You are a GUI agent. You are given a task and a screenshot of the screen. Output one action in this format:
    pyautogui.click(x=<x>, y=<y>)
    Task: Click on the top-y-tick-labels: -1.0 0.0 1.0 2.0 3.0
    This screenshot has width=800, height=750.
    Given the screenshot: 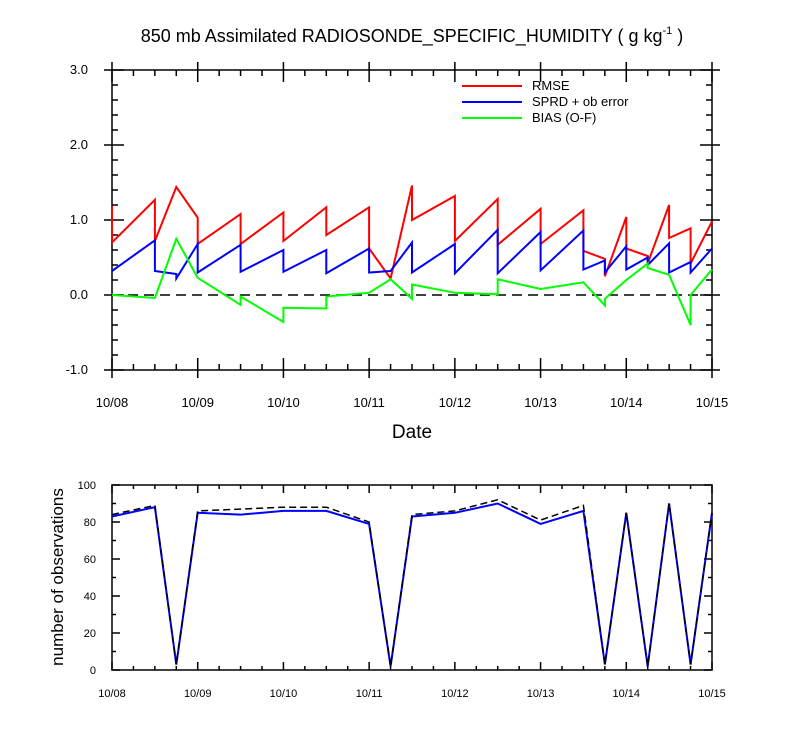 What is the action you would take?
    pyautogui.click(x=77, y=219)
    